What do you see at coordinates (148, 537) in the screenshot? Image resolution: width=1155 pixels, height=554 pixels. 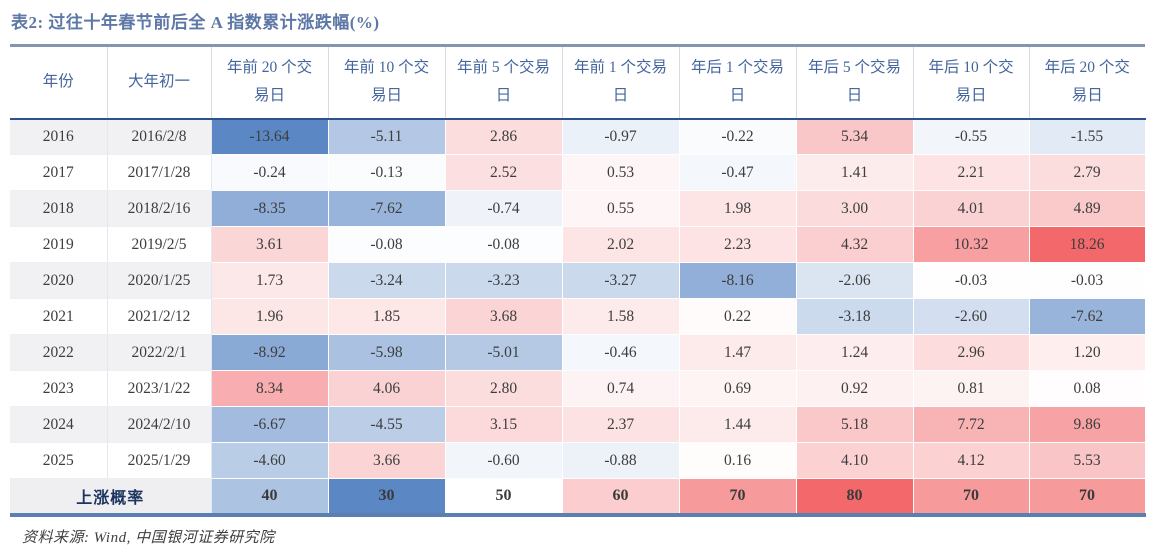 I see `source-note: 资料来源: Wind, 中国银河证券研究院` at bounding box center [148, 537].